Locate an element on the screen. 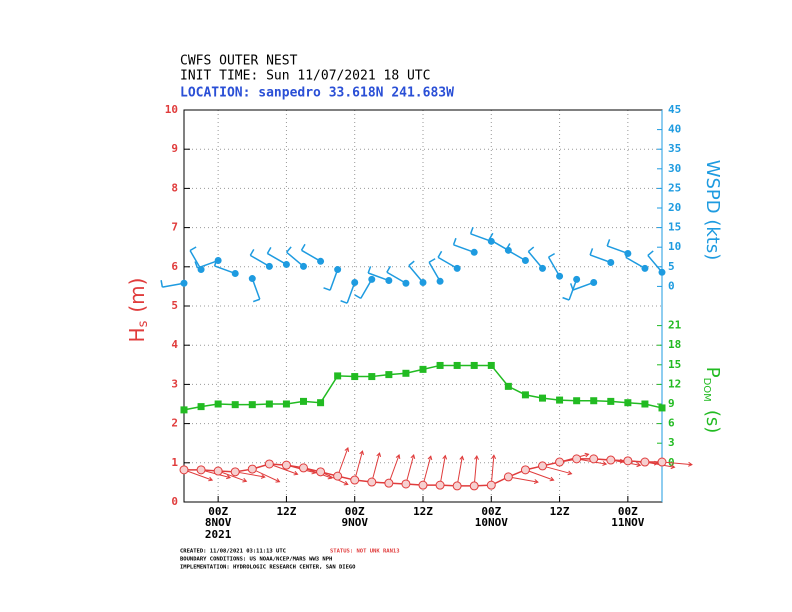  y3-tick-label: 9 is located at coordinates (671, 403).